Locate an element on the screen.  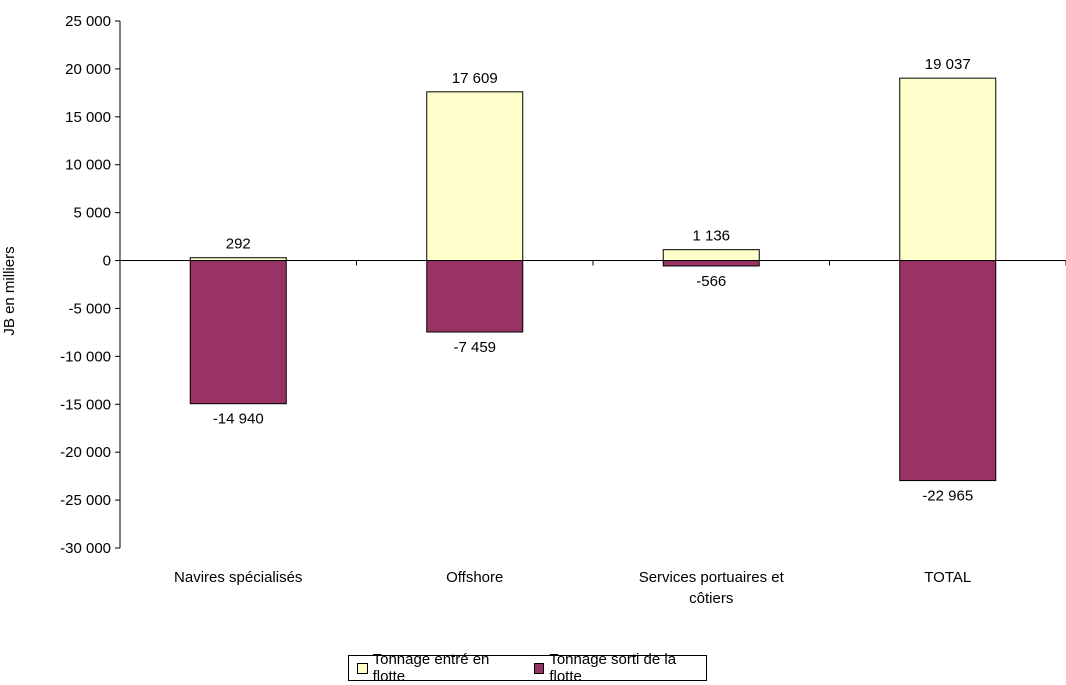
x-tick-label: côtiers is located at coordinates (711, 598).